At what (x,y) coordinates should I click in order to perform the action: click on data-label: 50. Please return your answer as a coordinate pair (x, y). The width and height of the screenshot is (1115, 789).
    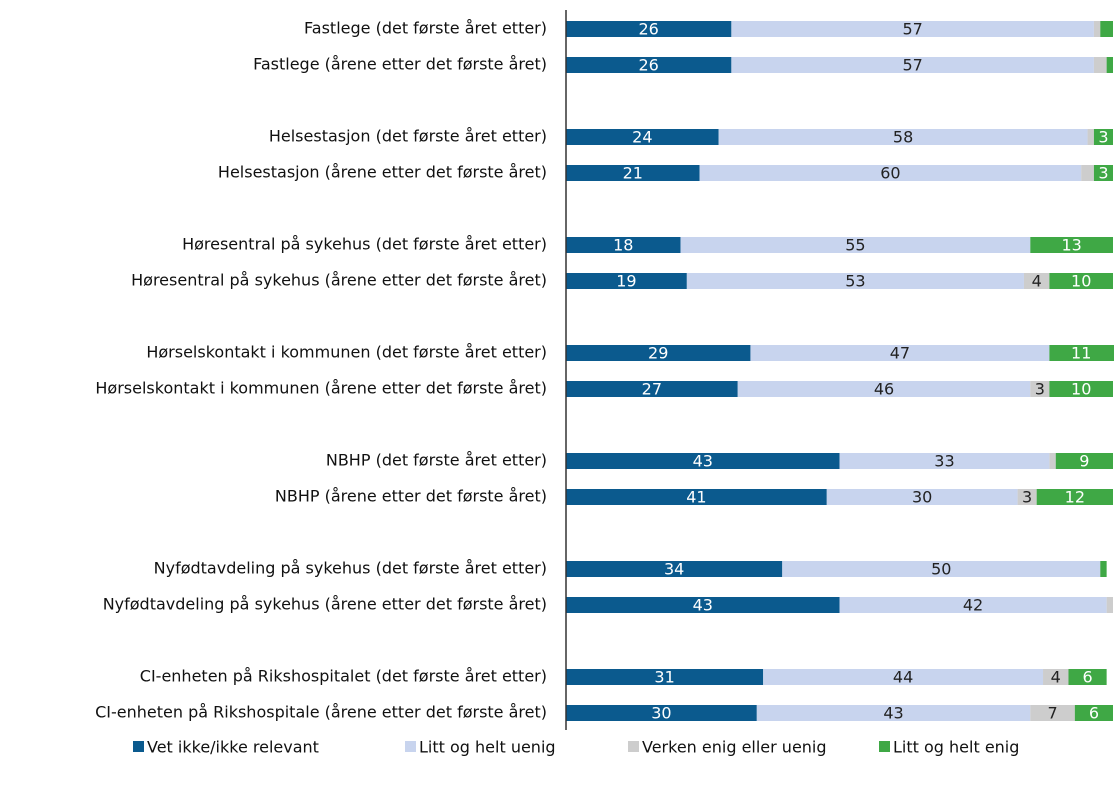
    Looking at the image, I should click on (941, 569).